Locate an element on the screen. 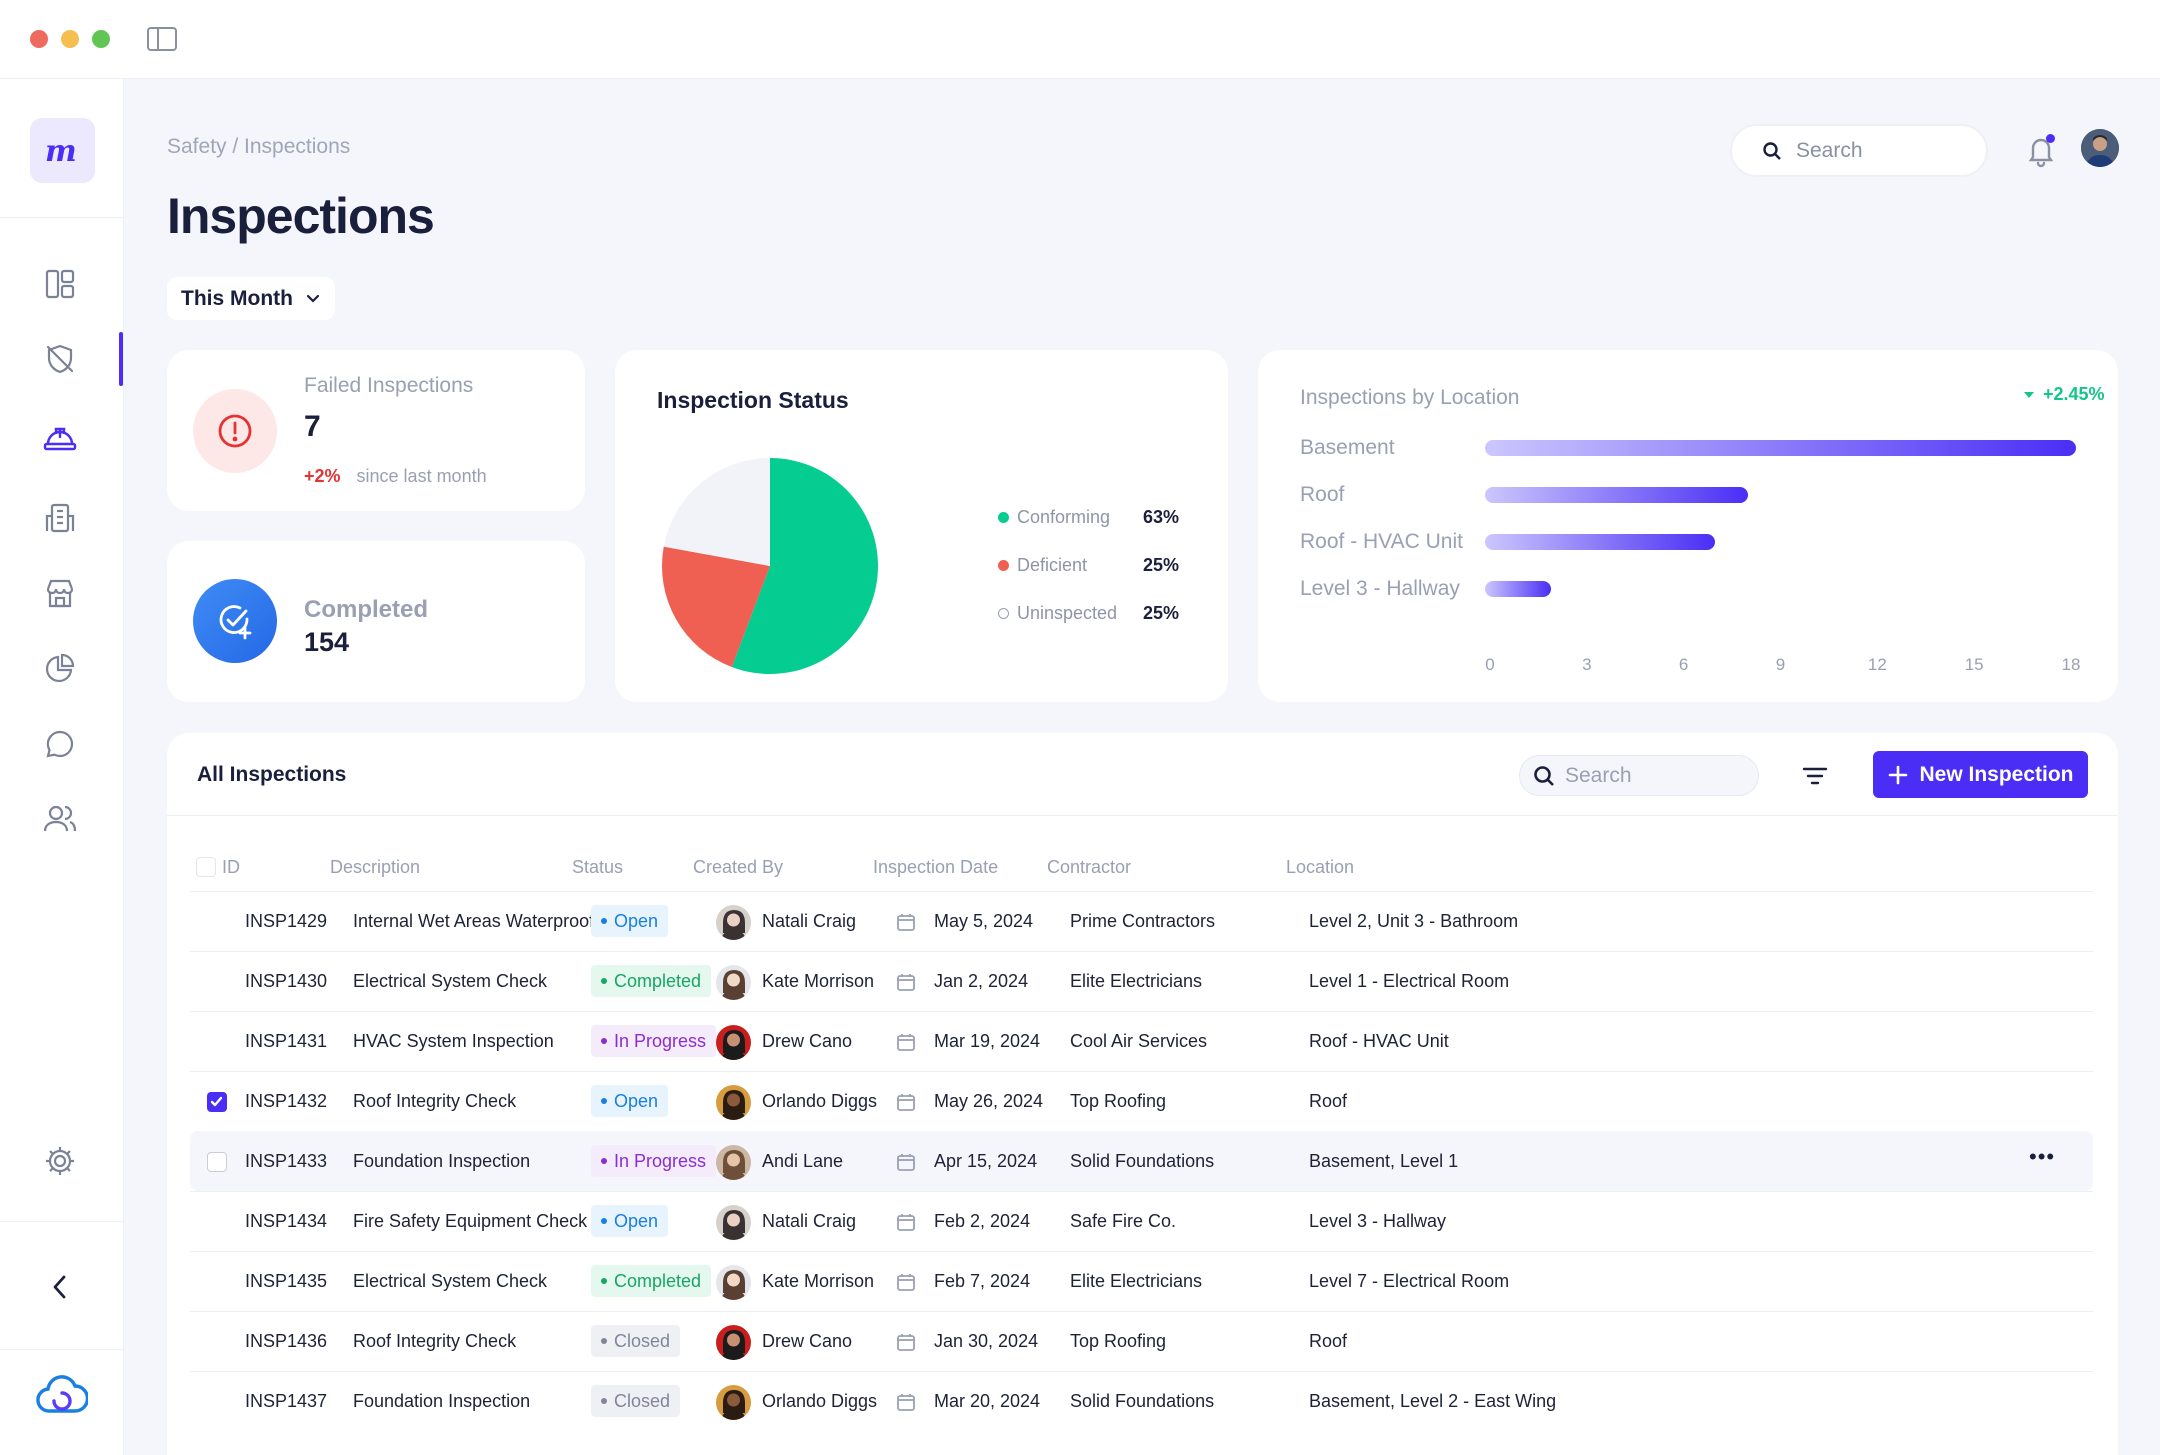 The image size is (2160, 1455). column-header-contractor: Contractor is located at coordinates (1089, 867).